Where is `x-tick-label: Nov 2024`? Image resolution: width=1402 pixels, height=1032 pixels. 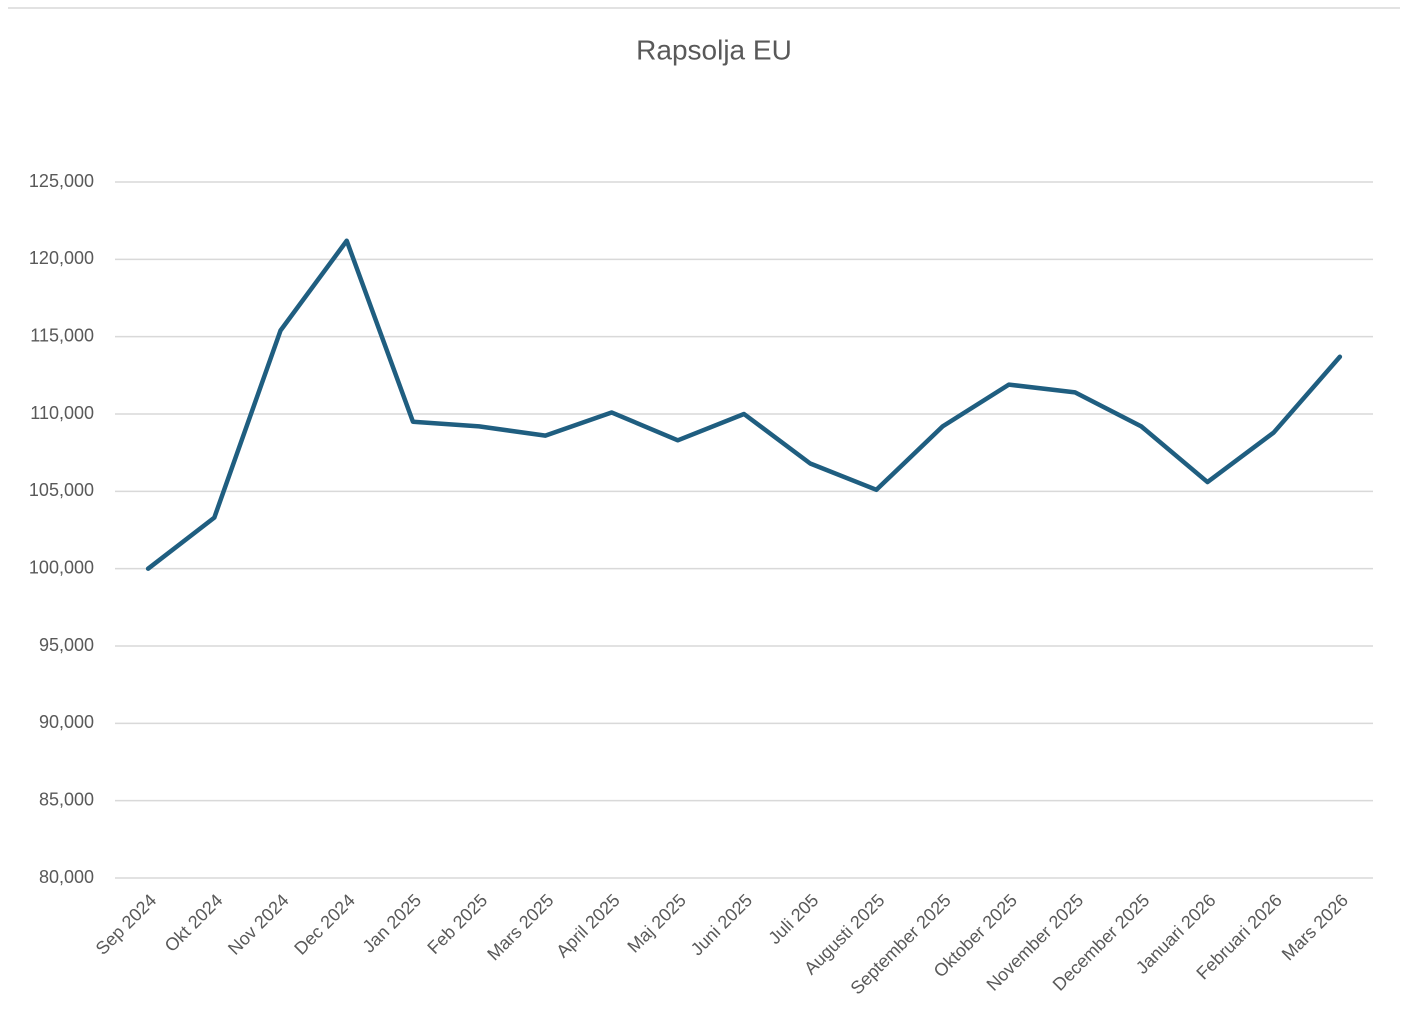 x-tick-label: Nov 2024 is located at coordinates (258, 924).